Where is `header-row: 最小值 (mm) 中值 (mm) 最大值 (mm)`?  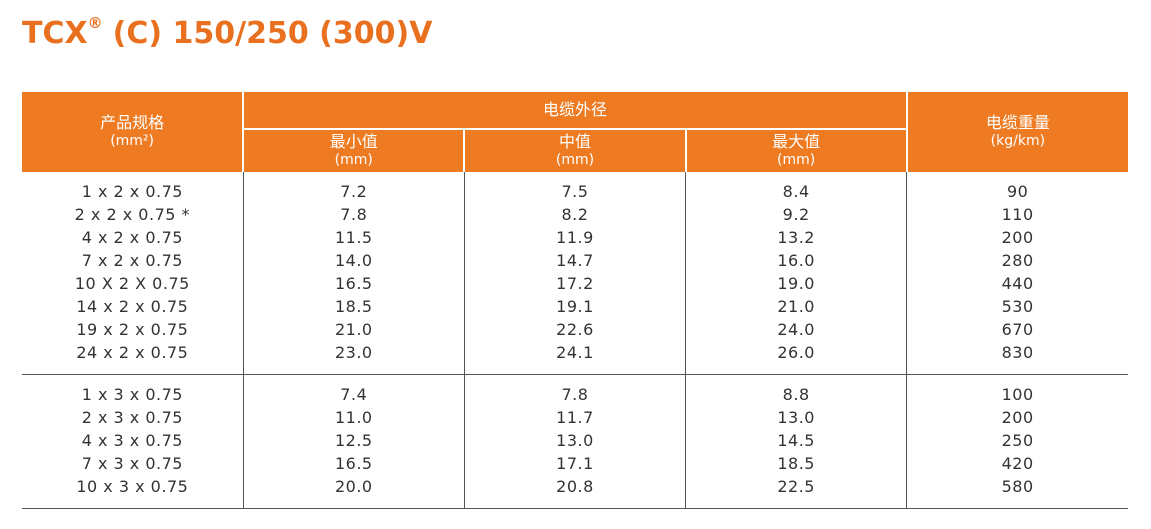
header-row: 最小值 (mm) 中值 (mm) 最大值 (mm) is located at coordinates (575, 150).